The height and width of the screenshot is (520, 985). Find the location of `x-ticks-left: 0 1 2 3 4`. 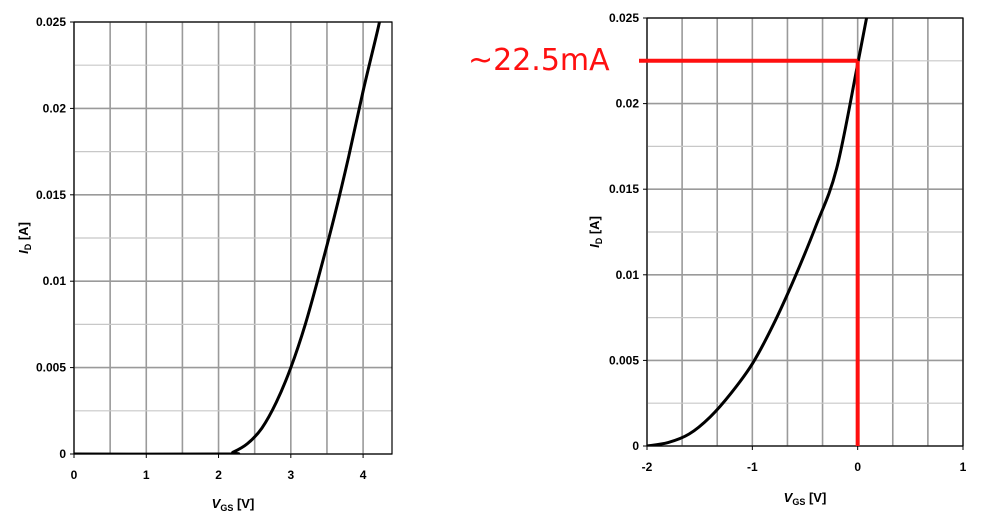

x-ticks-left: 0 1 2 3 4 is located at coordinates (219, 468).